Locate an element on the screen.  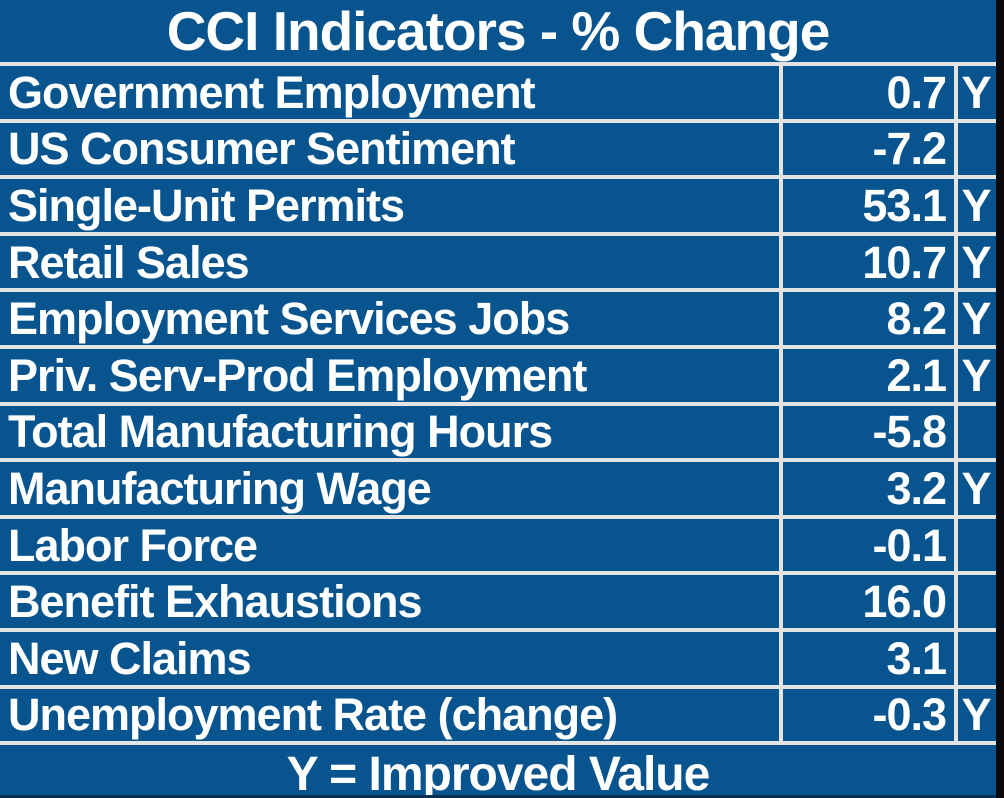
indicator-name: Total Manufacturing Hours is located at coordinates (280, 432).